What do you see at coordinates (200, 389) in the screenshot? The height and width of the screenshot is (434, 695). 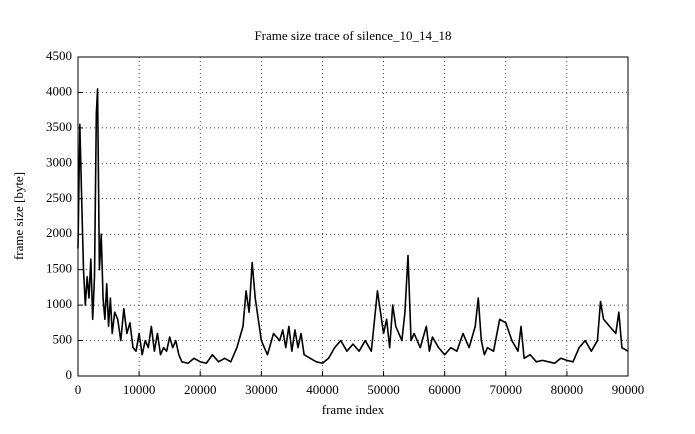 I see `x-tick-label: 20000` at bounding box center [200, 389].